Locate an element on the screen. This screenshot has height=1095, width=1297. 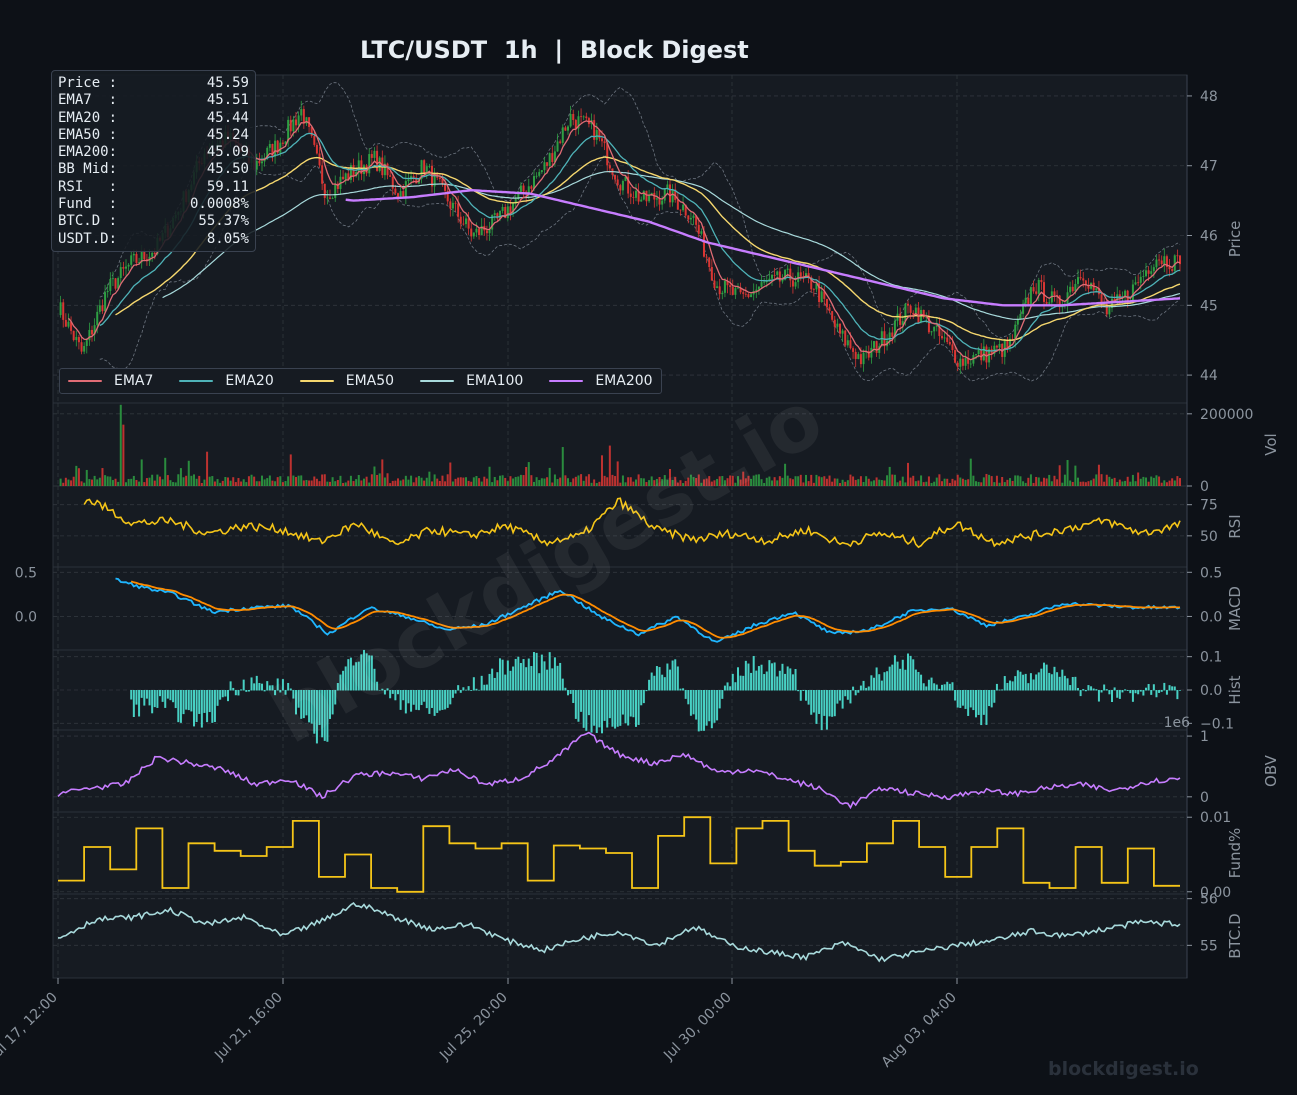
legend-swatch is located at coordinates (566, 381).